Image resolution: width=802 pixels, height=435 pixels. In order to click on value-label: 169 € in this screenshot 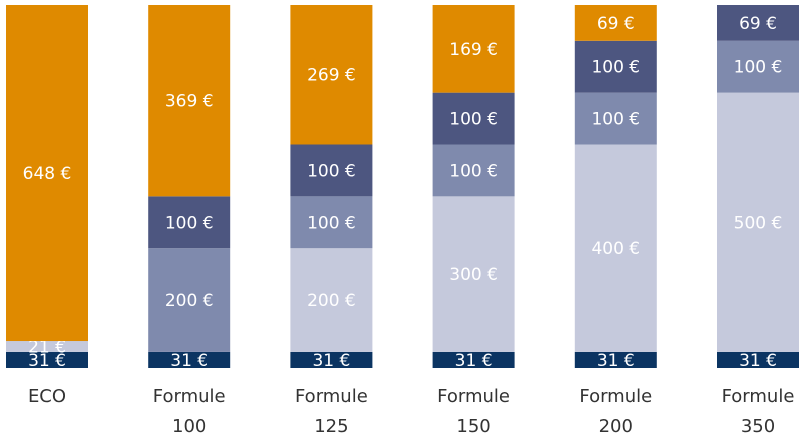, I will do `click(473, 50)`.